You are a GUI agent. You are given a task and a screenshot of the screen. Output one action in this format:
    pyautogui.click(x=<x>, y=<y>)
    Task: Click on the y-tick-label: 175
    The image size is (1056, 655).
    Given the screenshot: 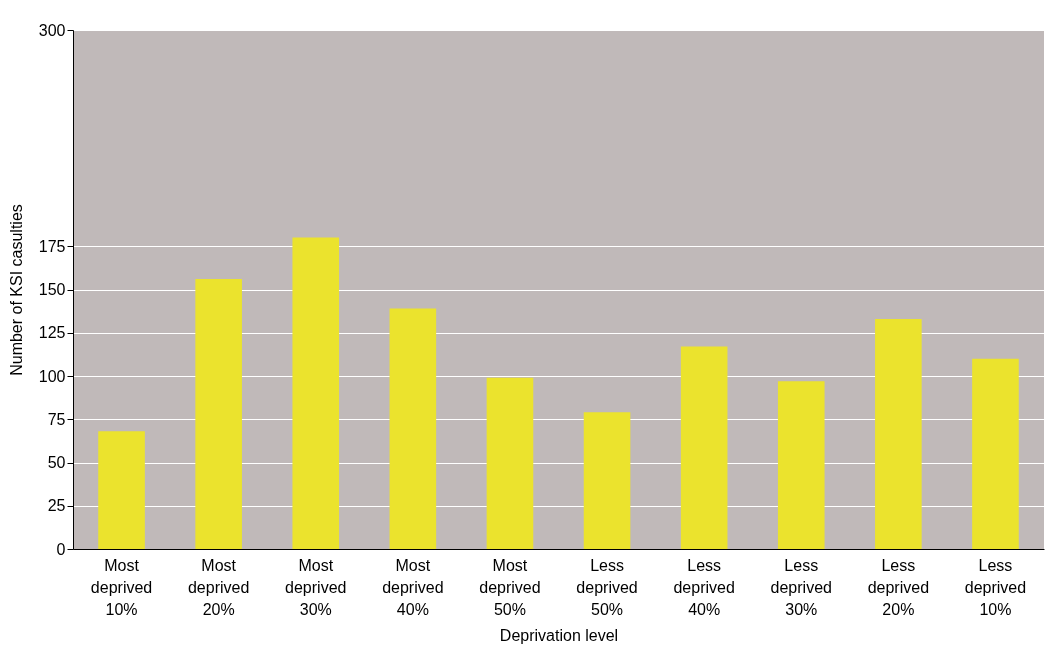 What is the action you would take?
    pyautogui.click(x=52, y=246)
    